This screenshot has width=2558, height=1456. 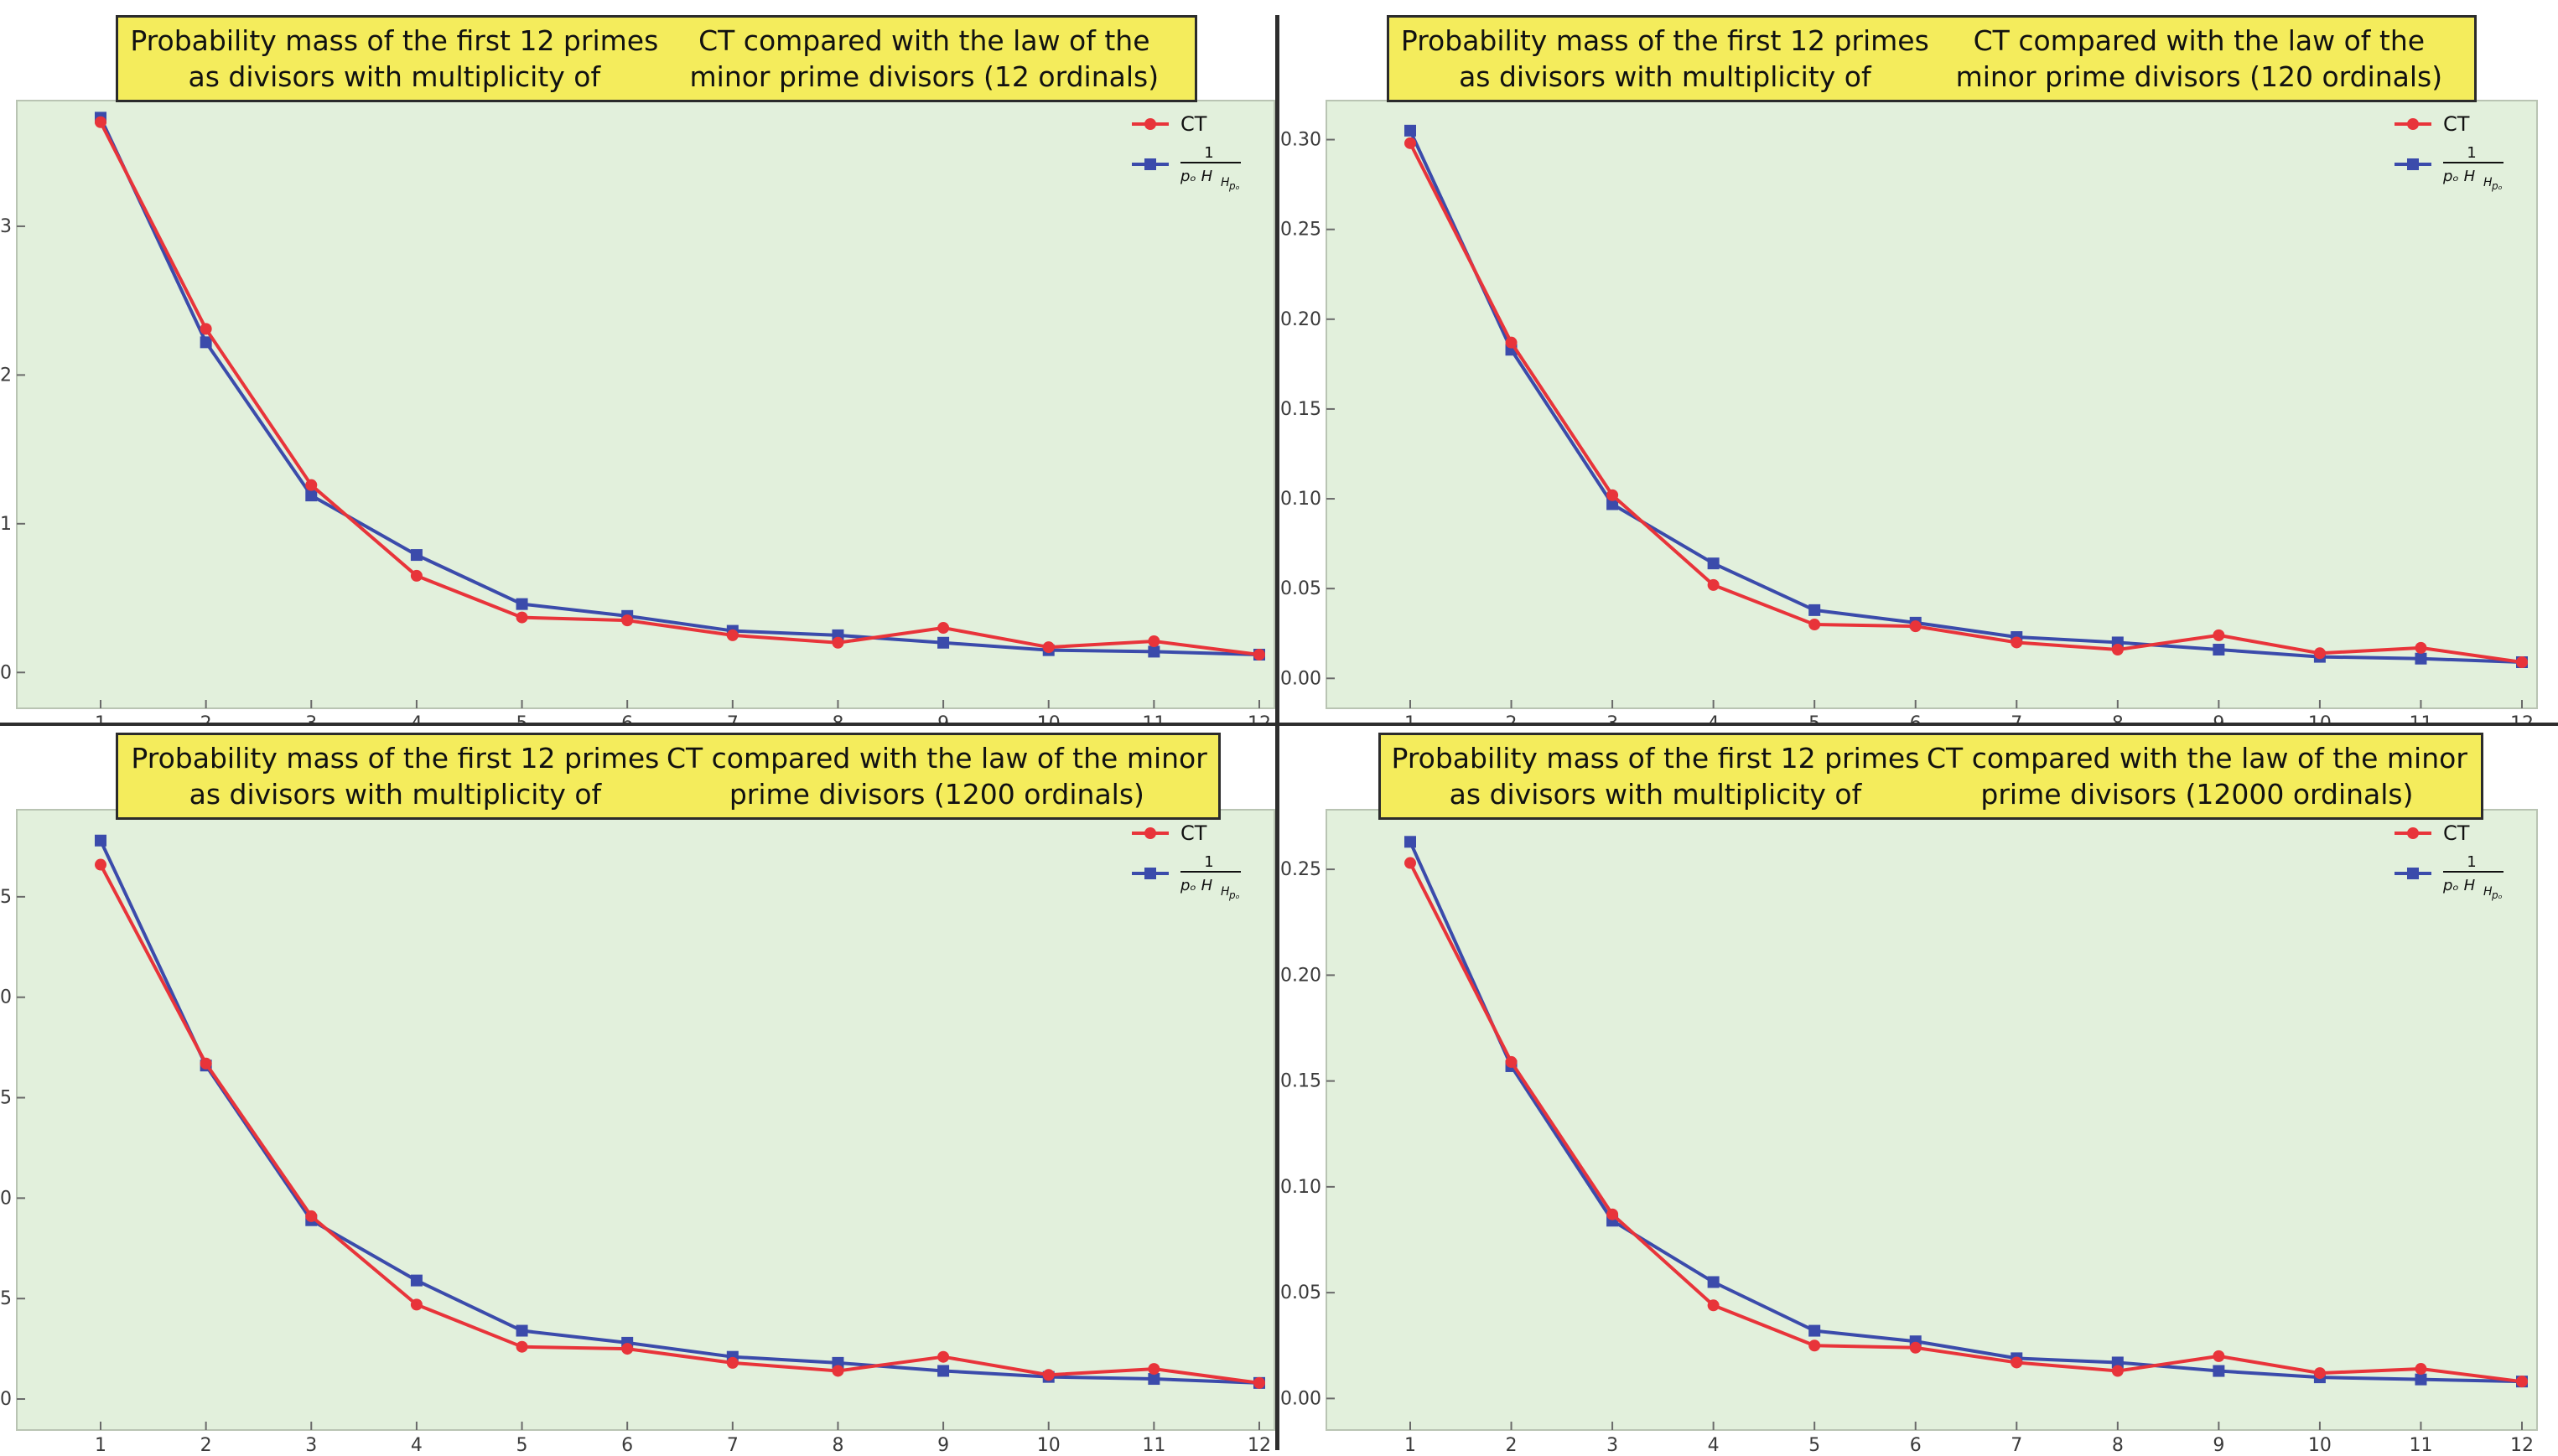 What do you see at coordinates (1259, 1445) in the screenshot?
I see `x-tick-label: 12` at bounding box center [1259, 1445].